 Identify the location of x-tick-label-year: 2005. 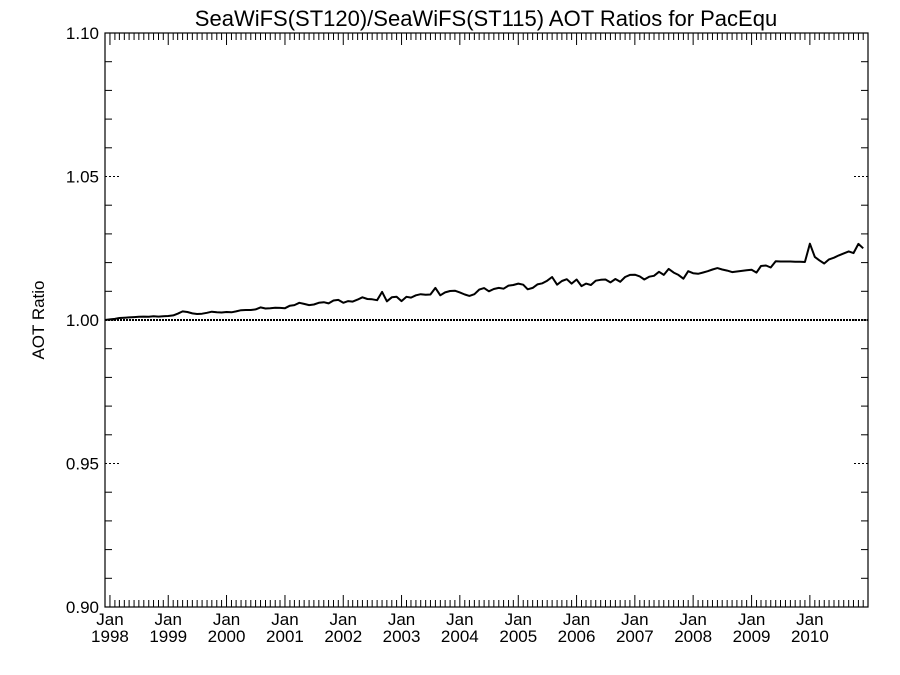
(518, 636).